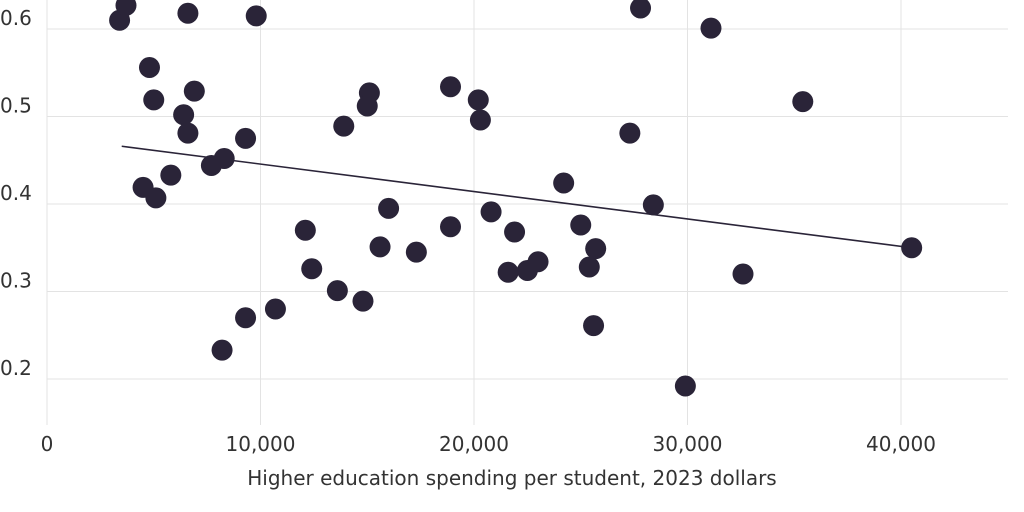  Describe the element at coordinates (474, 444) in the screenshot. I see `x-tick-label: 20,000` at that location.